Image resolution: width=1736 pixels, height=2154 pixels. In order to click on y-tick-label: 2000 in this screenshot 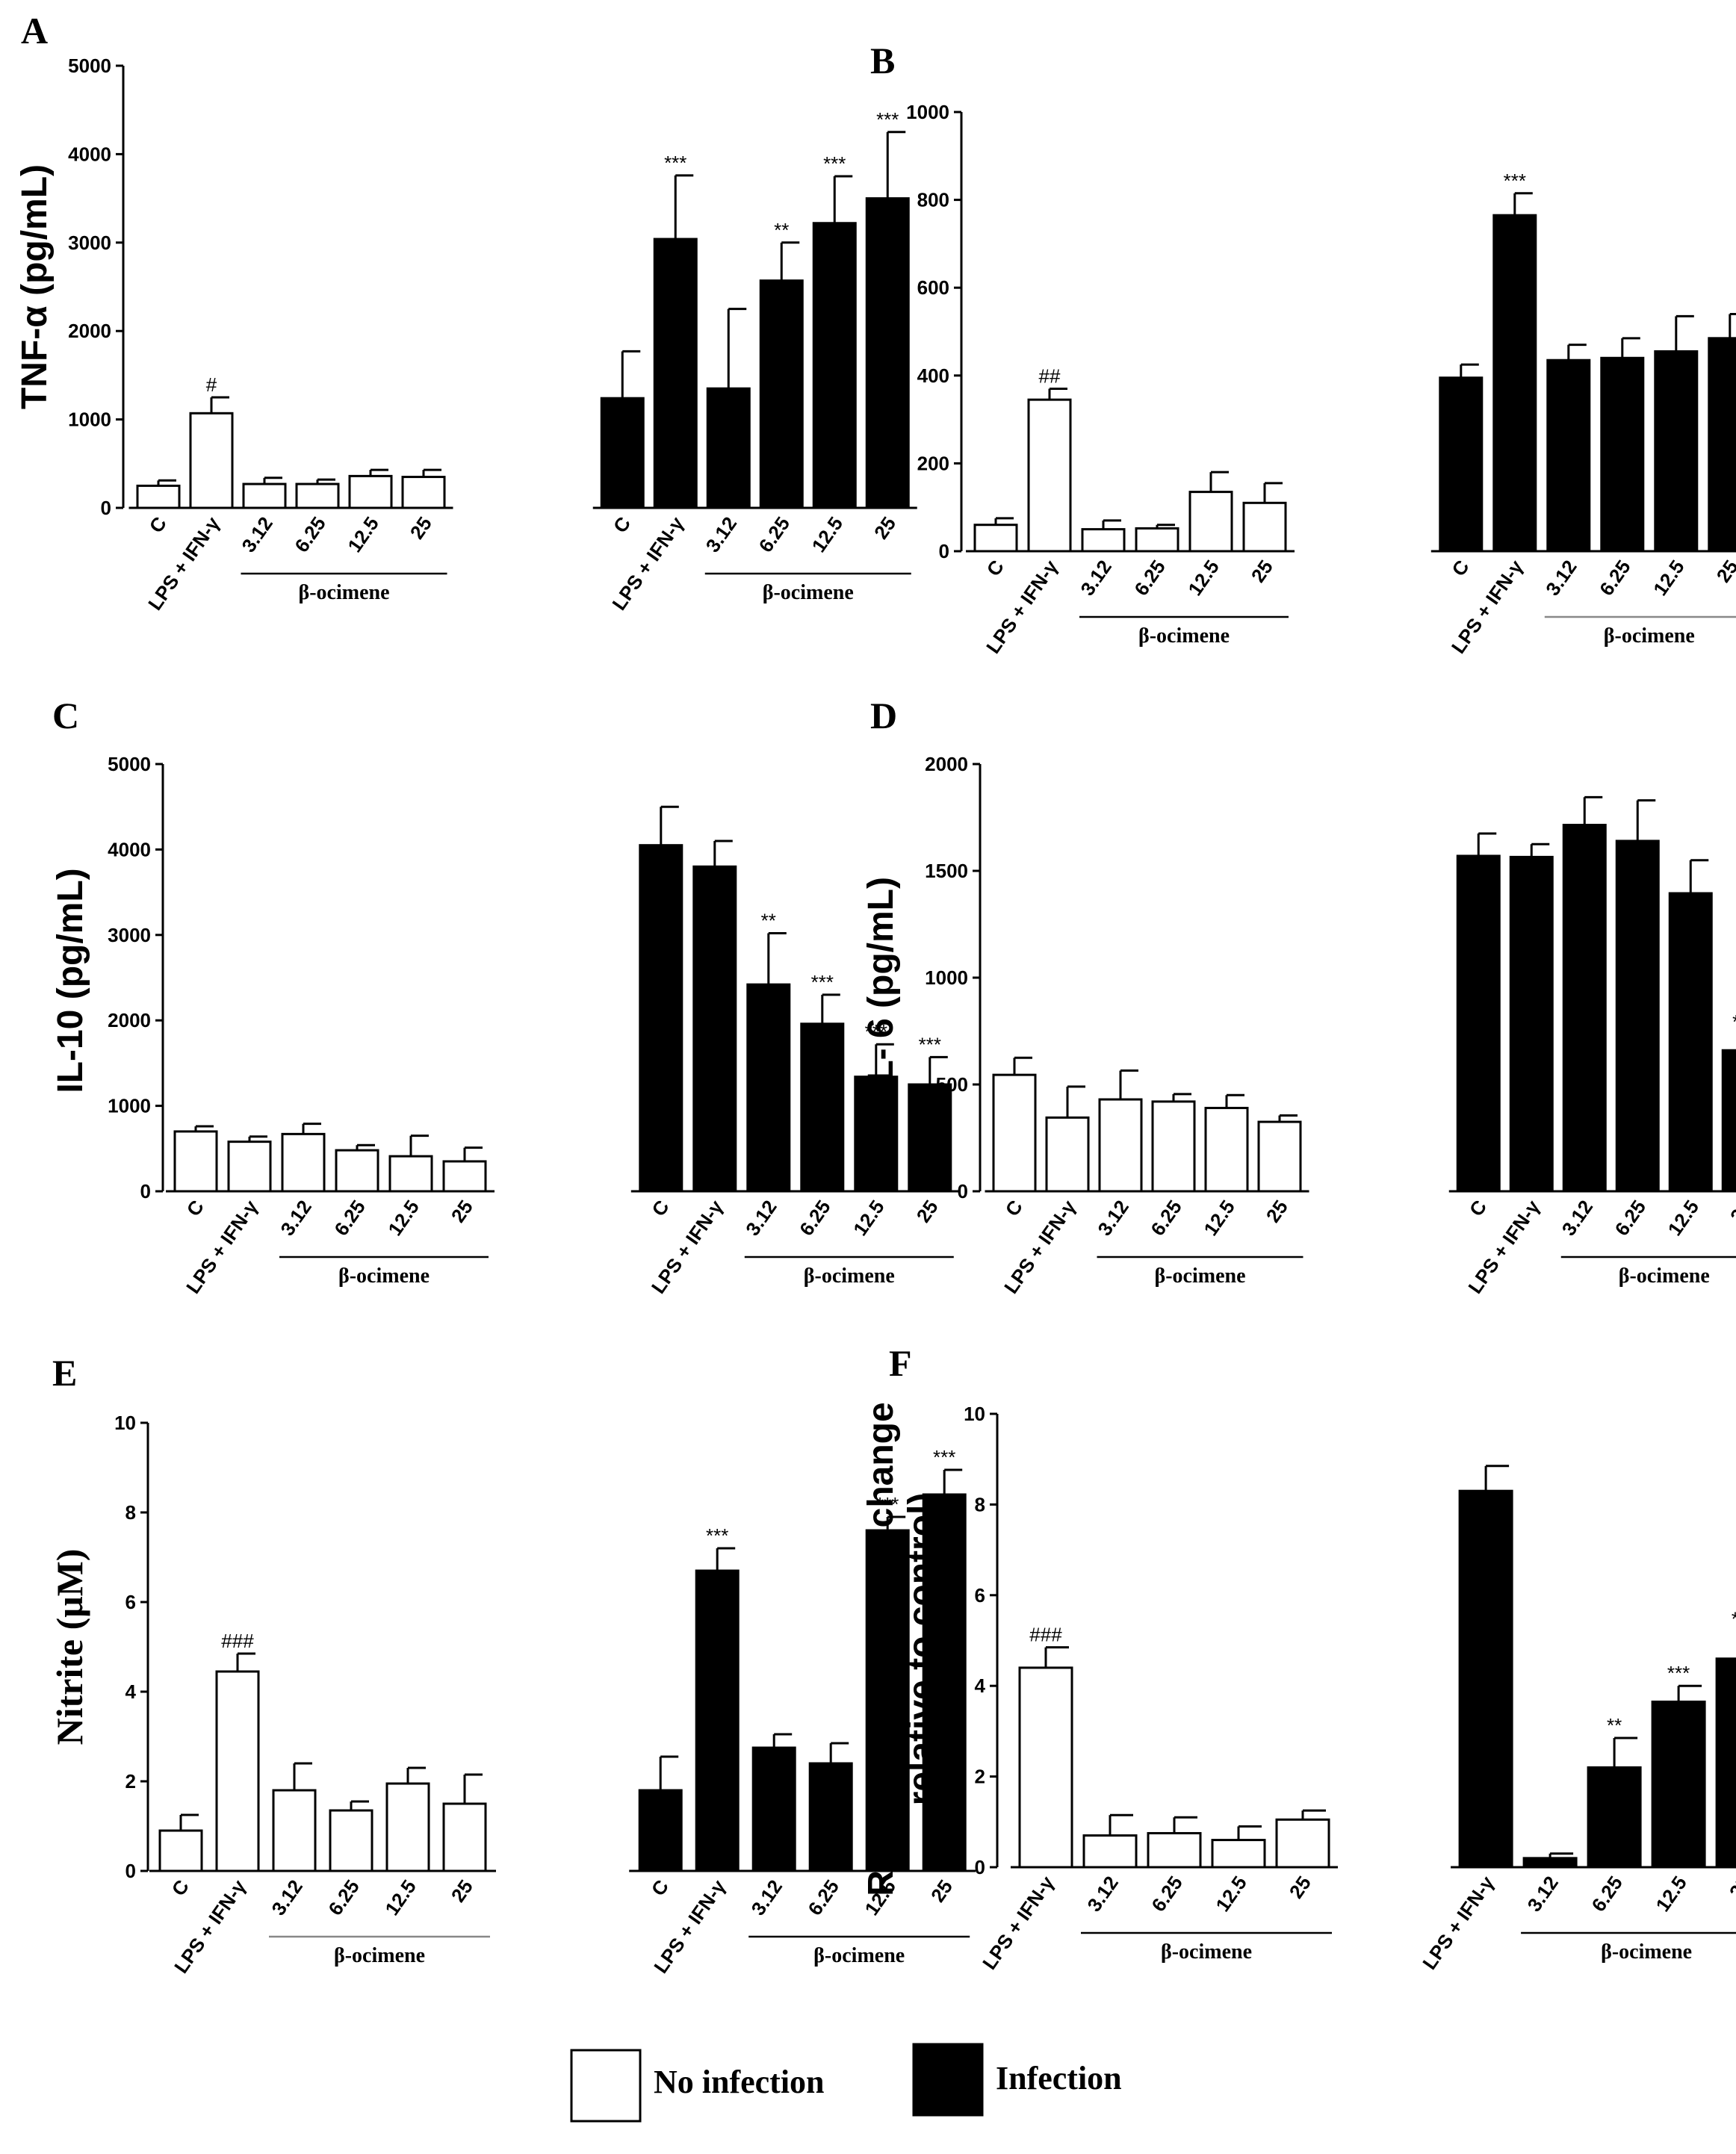, I will do `click(129, 1020)`.